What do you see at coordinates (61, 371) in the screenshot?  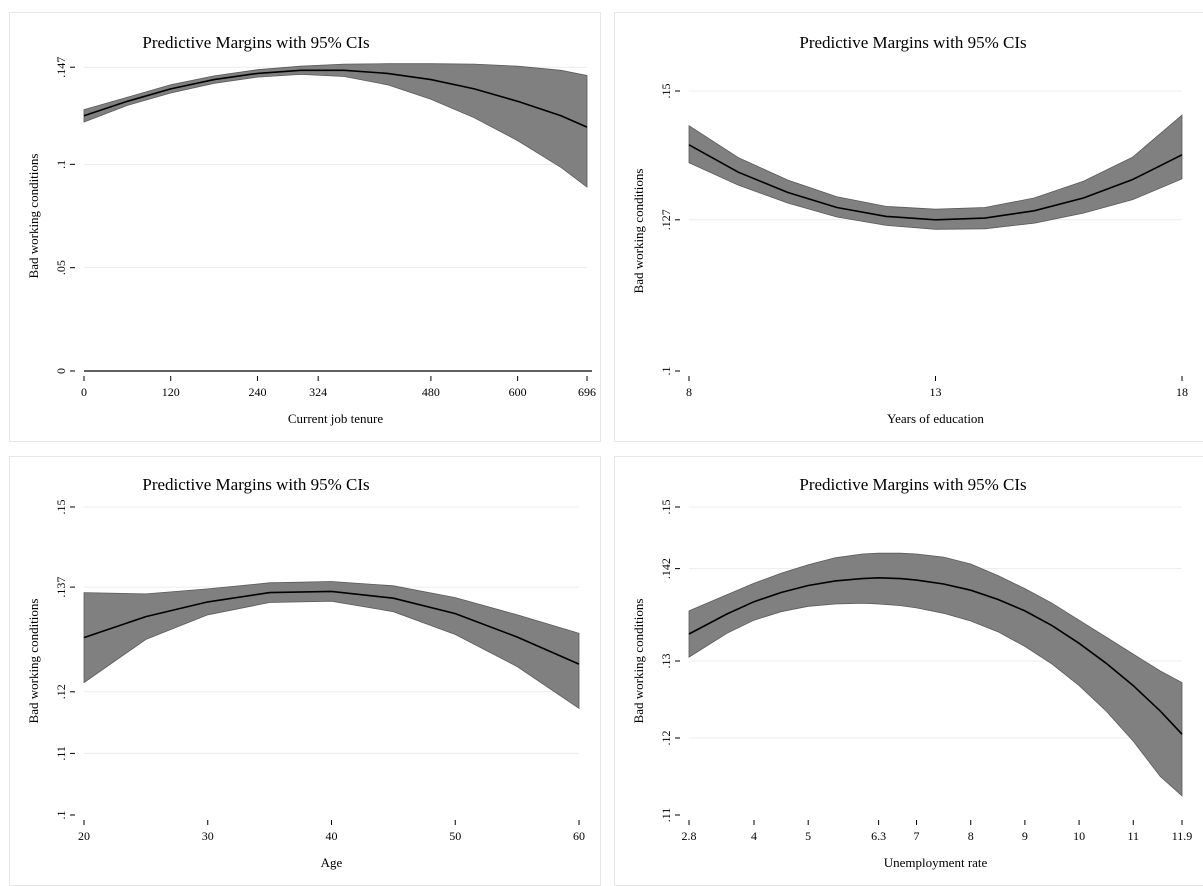 I see `y-tick-label-0: 0` at bounding box center [61, 371].